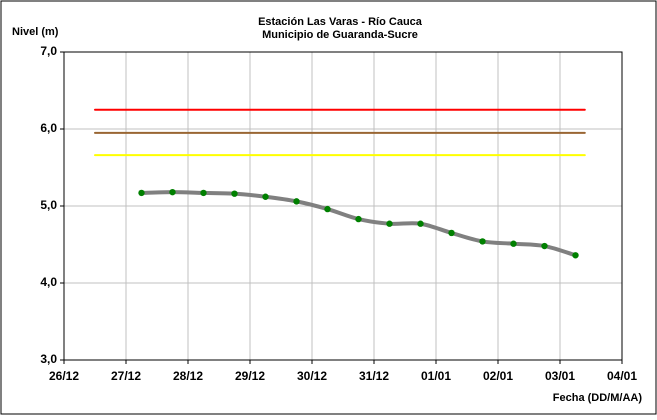 The image size is (657, 420). What do you see at coordinates (48, 205) in the screenshot?
I see `y-tick-label: 5,0` at bounding box center [48, 205].